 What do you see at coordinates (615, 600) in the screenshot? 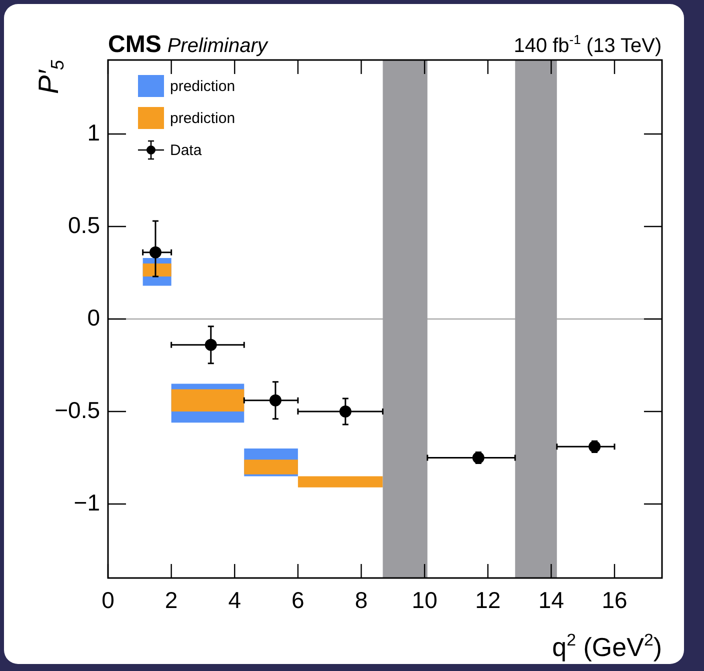
I see `x-tick-label: 16` at bounding box center [615, 600].